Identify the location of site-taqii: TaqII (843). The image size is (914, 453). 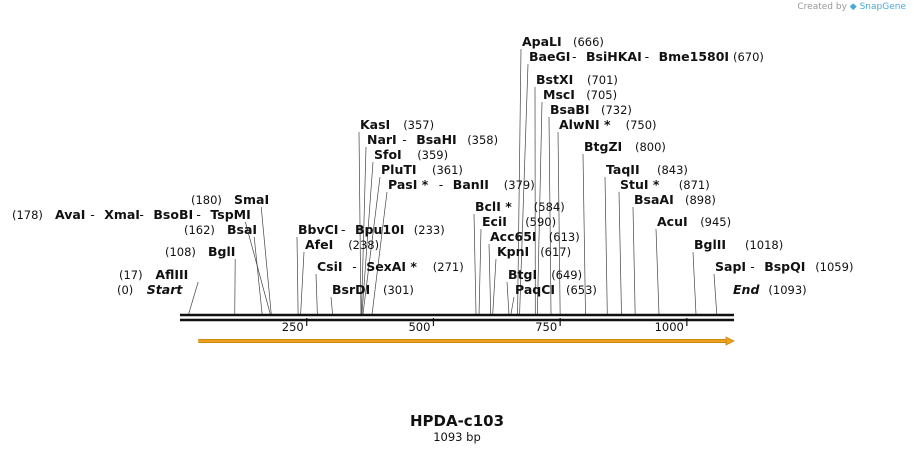
(647, 169).